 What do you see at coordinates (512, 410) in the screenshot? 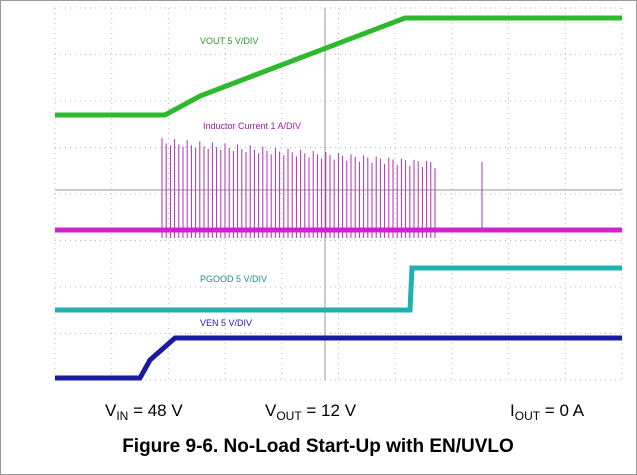
I see `symbol: I` at bounding box center [512, 410].